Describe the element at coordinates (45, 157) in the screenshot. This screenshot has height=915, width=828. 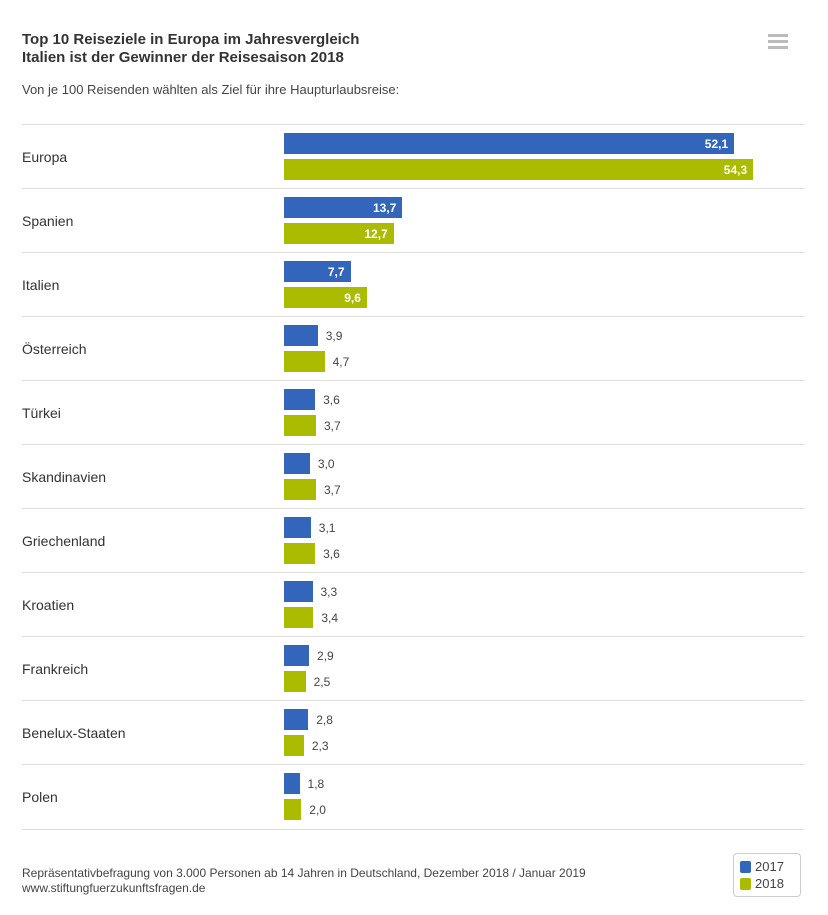
I see `category-label: Europa` at that location.